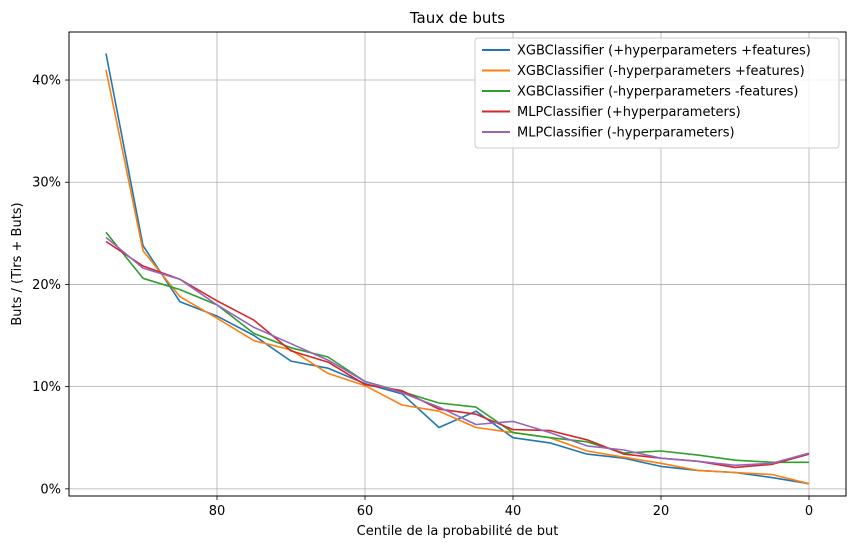 The width and height of the screenshot is (855, 548). Describe the element at coordinates (457, 18) in the screenshot. I see `chart-title: Taux de buts` at that location.